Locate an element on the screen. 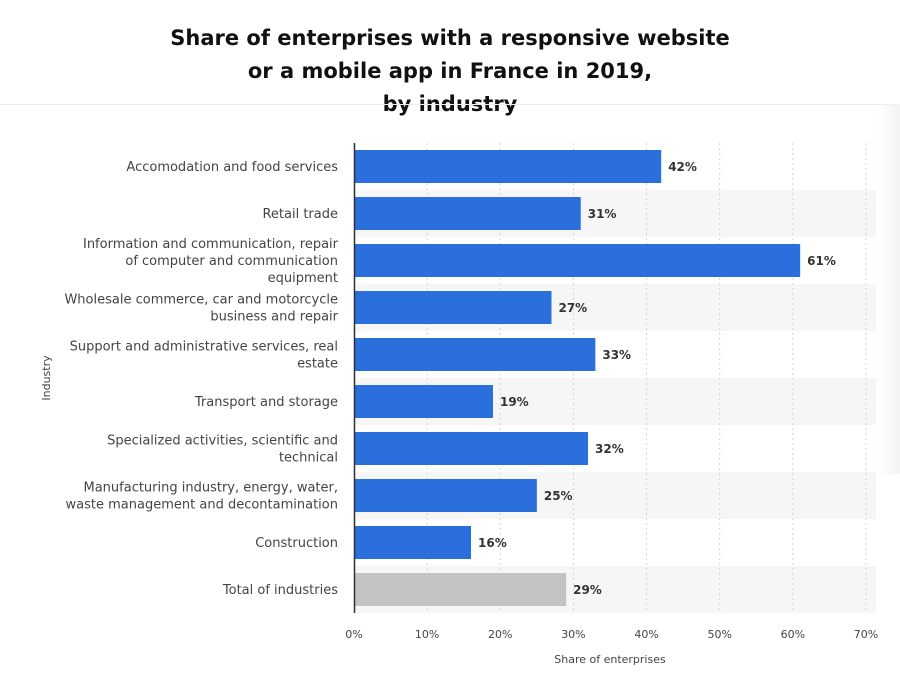  bar-value-label: 27% is located at coordinates (572, 308).